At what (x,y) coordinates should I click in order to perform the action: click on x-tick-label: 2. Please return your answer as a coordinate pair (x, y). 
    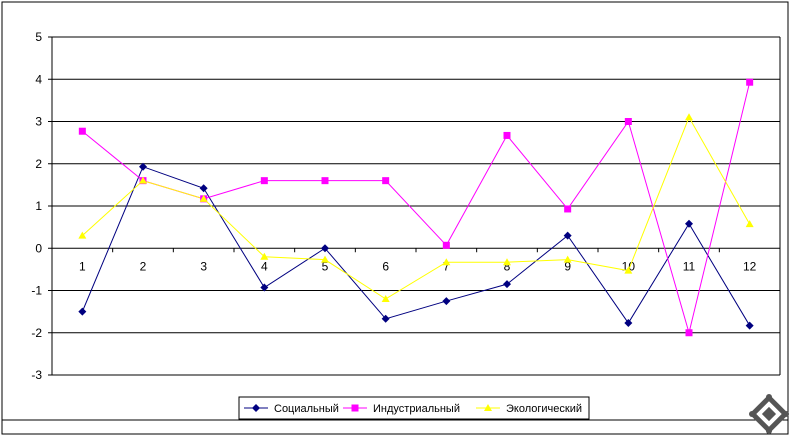
    Looking at the image, I should click on (143, 266).